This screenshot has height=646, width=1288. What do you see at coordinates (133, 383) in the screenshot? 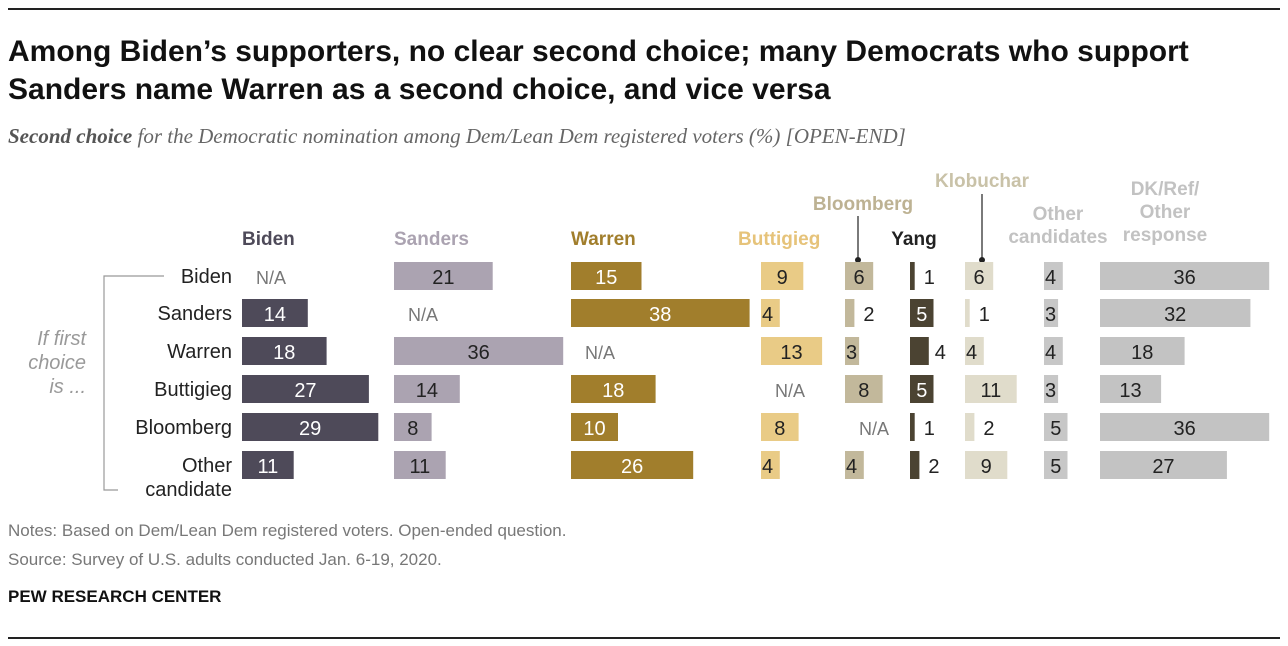
I see `row-bracket` at bounding box center [133, 383].